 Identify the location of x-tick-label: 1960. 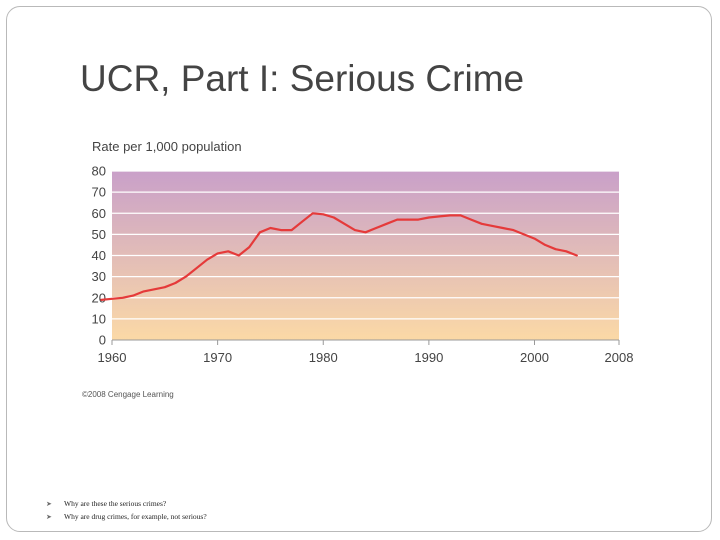
(112, 357).